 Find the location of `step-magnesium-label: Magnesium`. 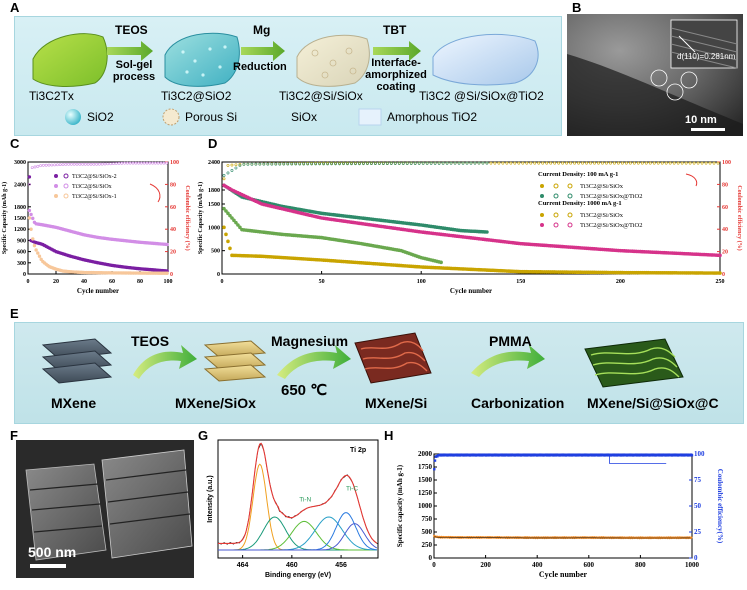

step-magnesium-label: Magnesium is located at coordinates (310, 341).